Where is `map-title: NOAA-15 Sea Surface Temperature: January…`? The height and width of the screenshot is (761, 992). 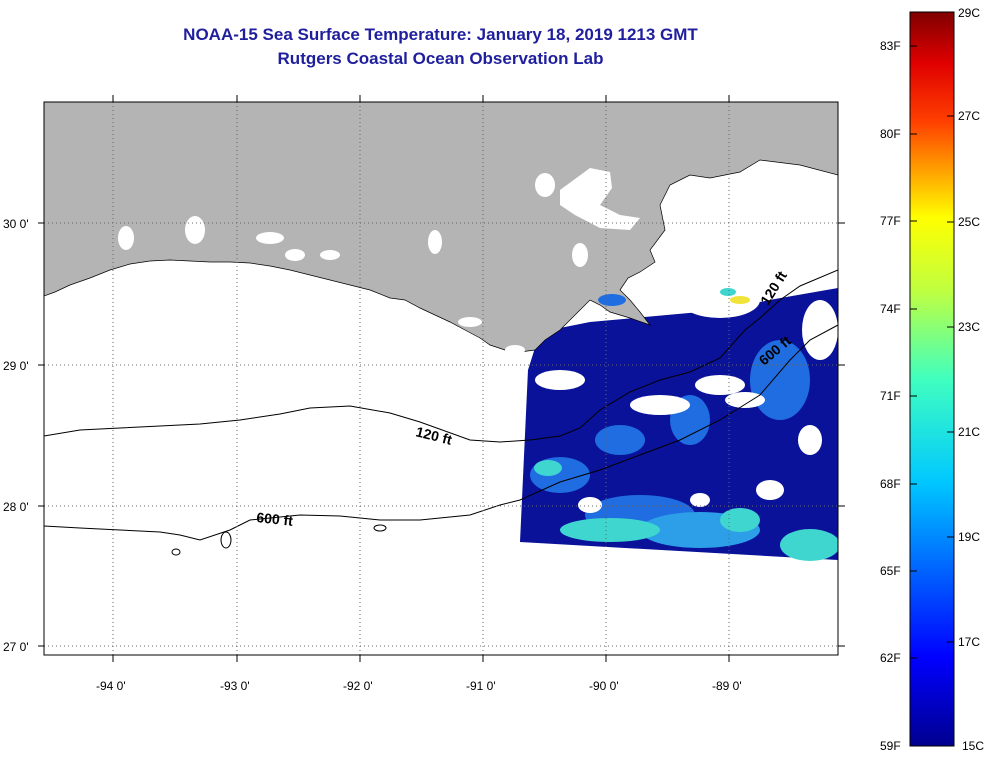
map-title: NOAA-15 Sea Surface Temperature: January… is located at coordinates (440, 34).